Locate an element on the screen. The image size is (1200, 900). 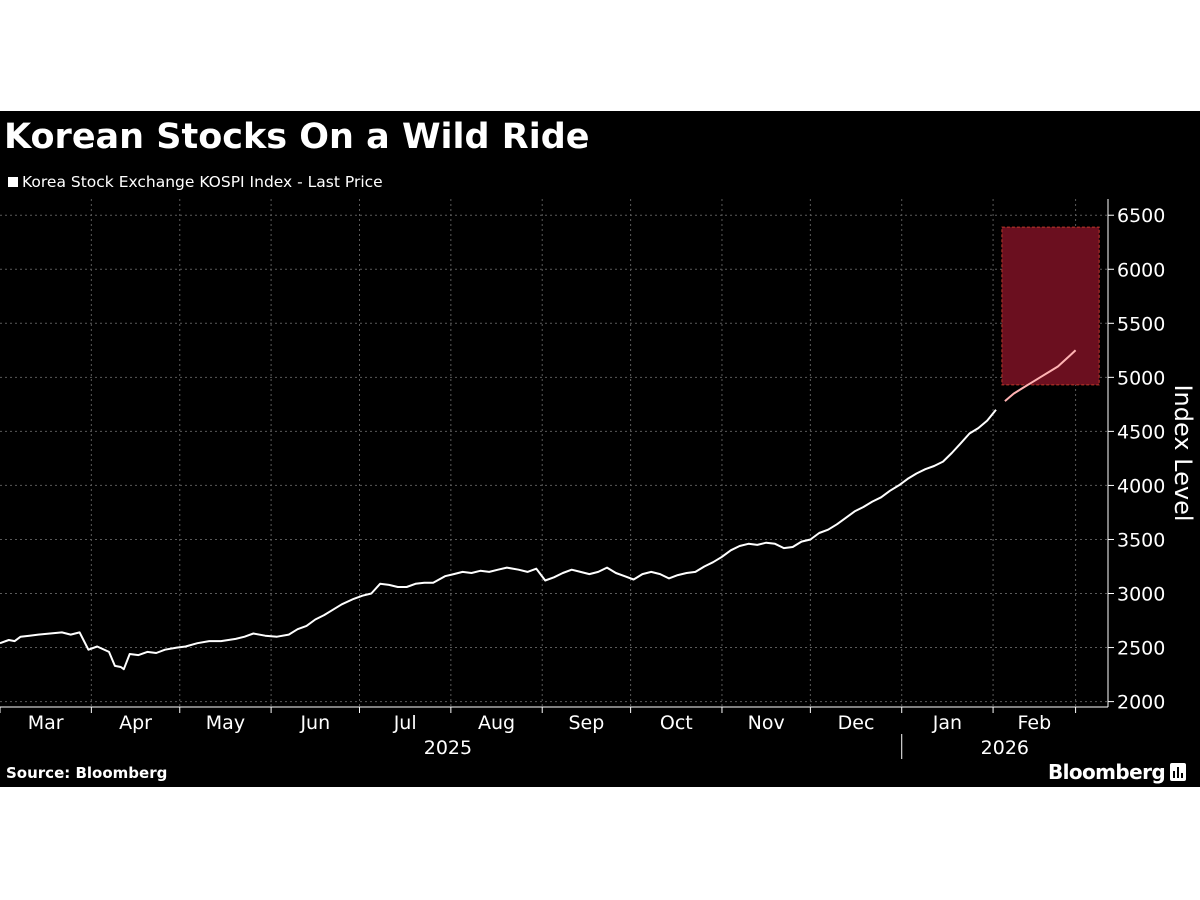
y-tick-label: 4500 is located at coordinates (1141, 432).